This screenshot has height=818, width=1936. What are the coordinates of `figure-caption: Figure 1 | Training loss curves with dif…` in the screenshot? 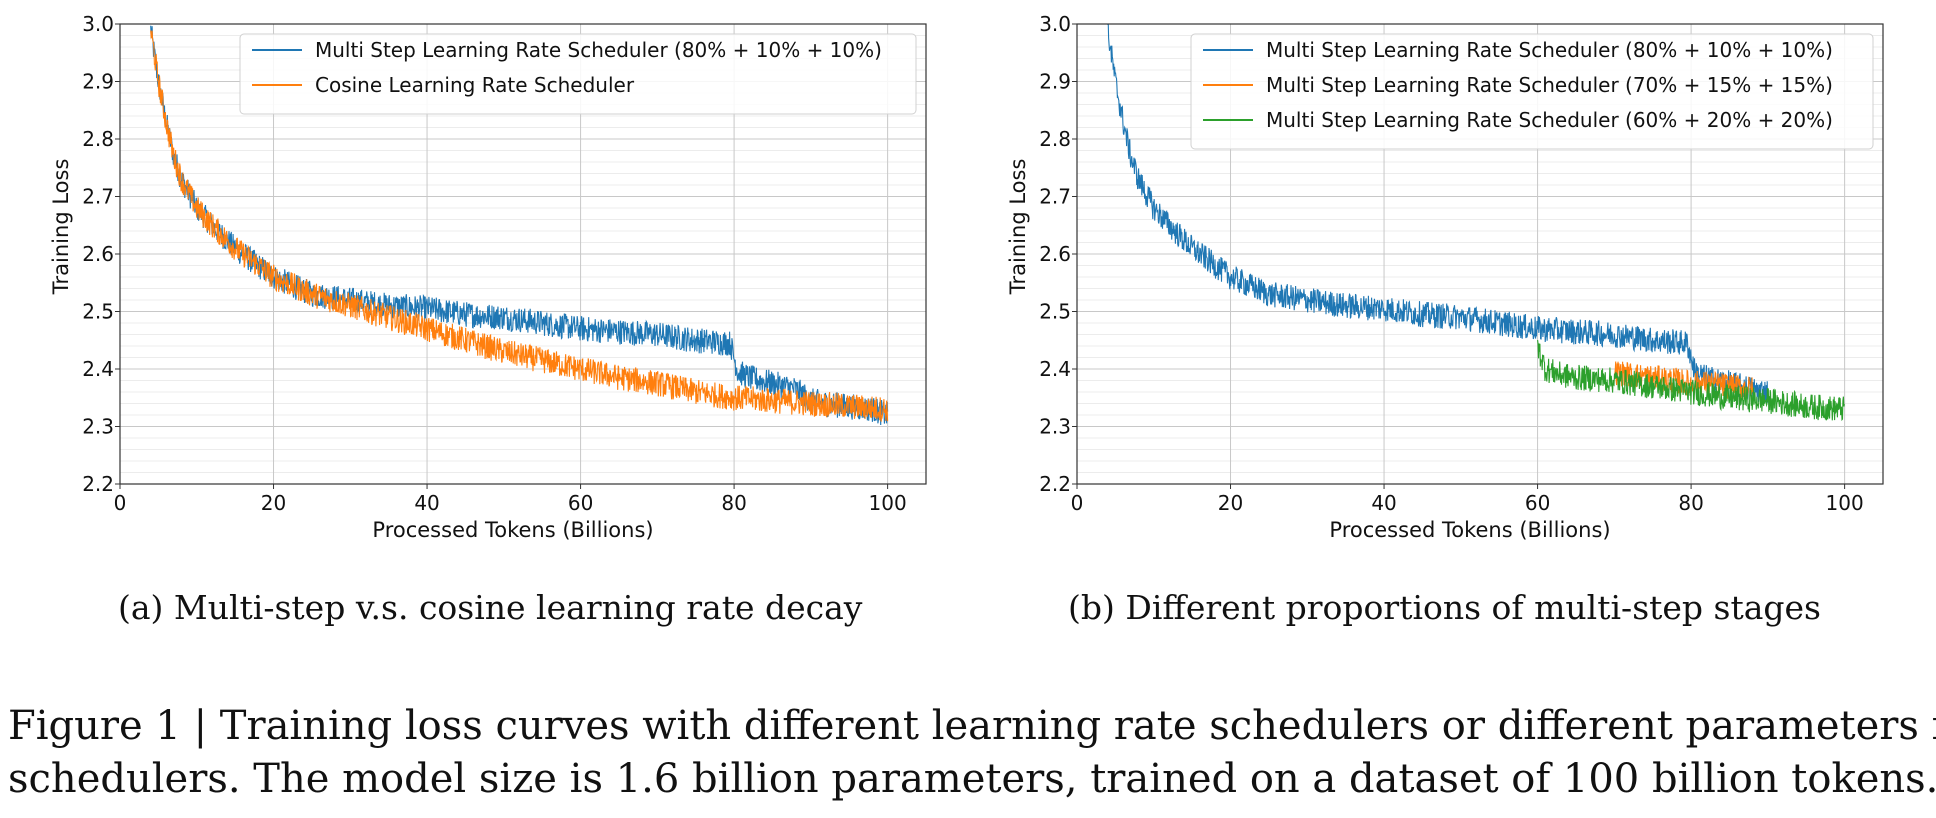 It's located at (972, 753).